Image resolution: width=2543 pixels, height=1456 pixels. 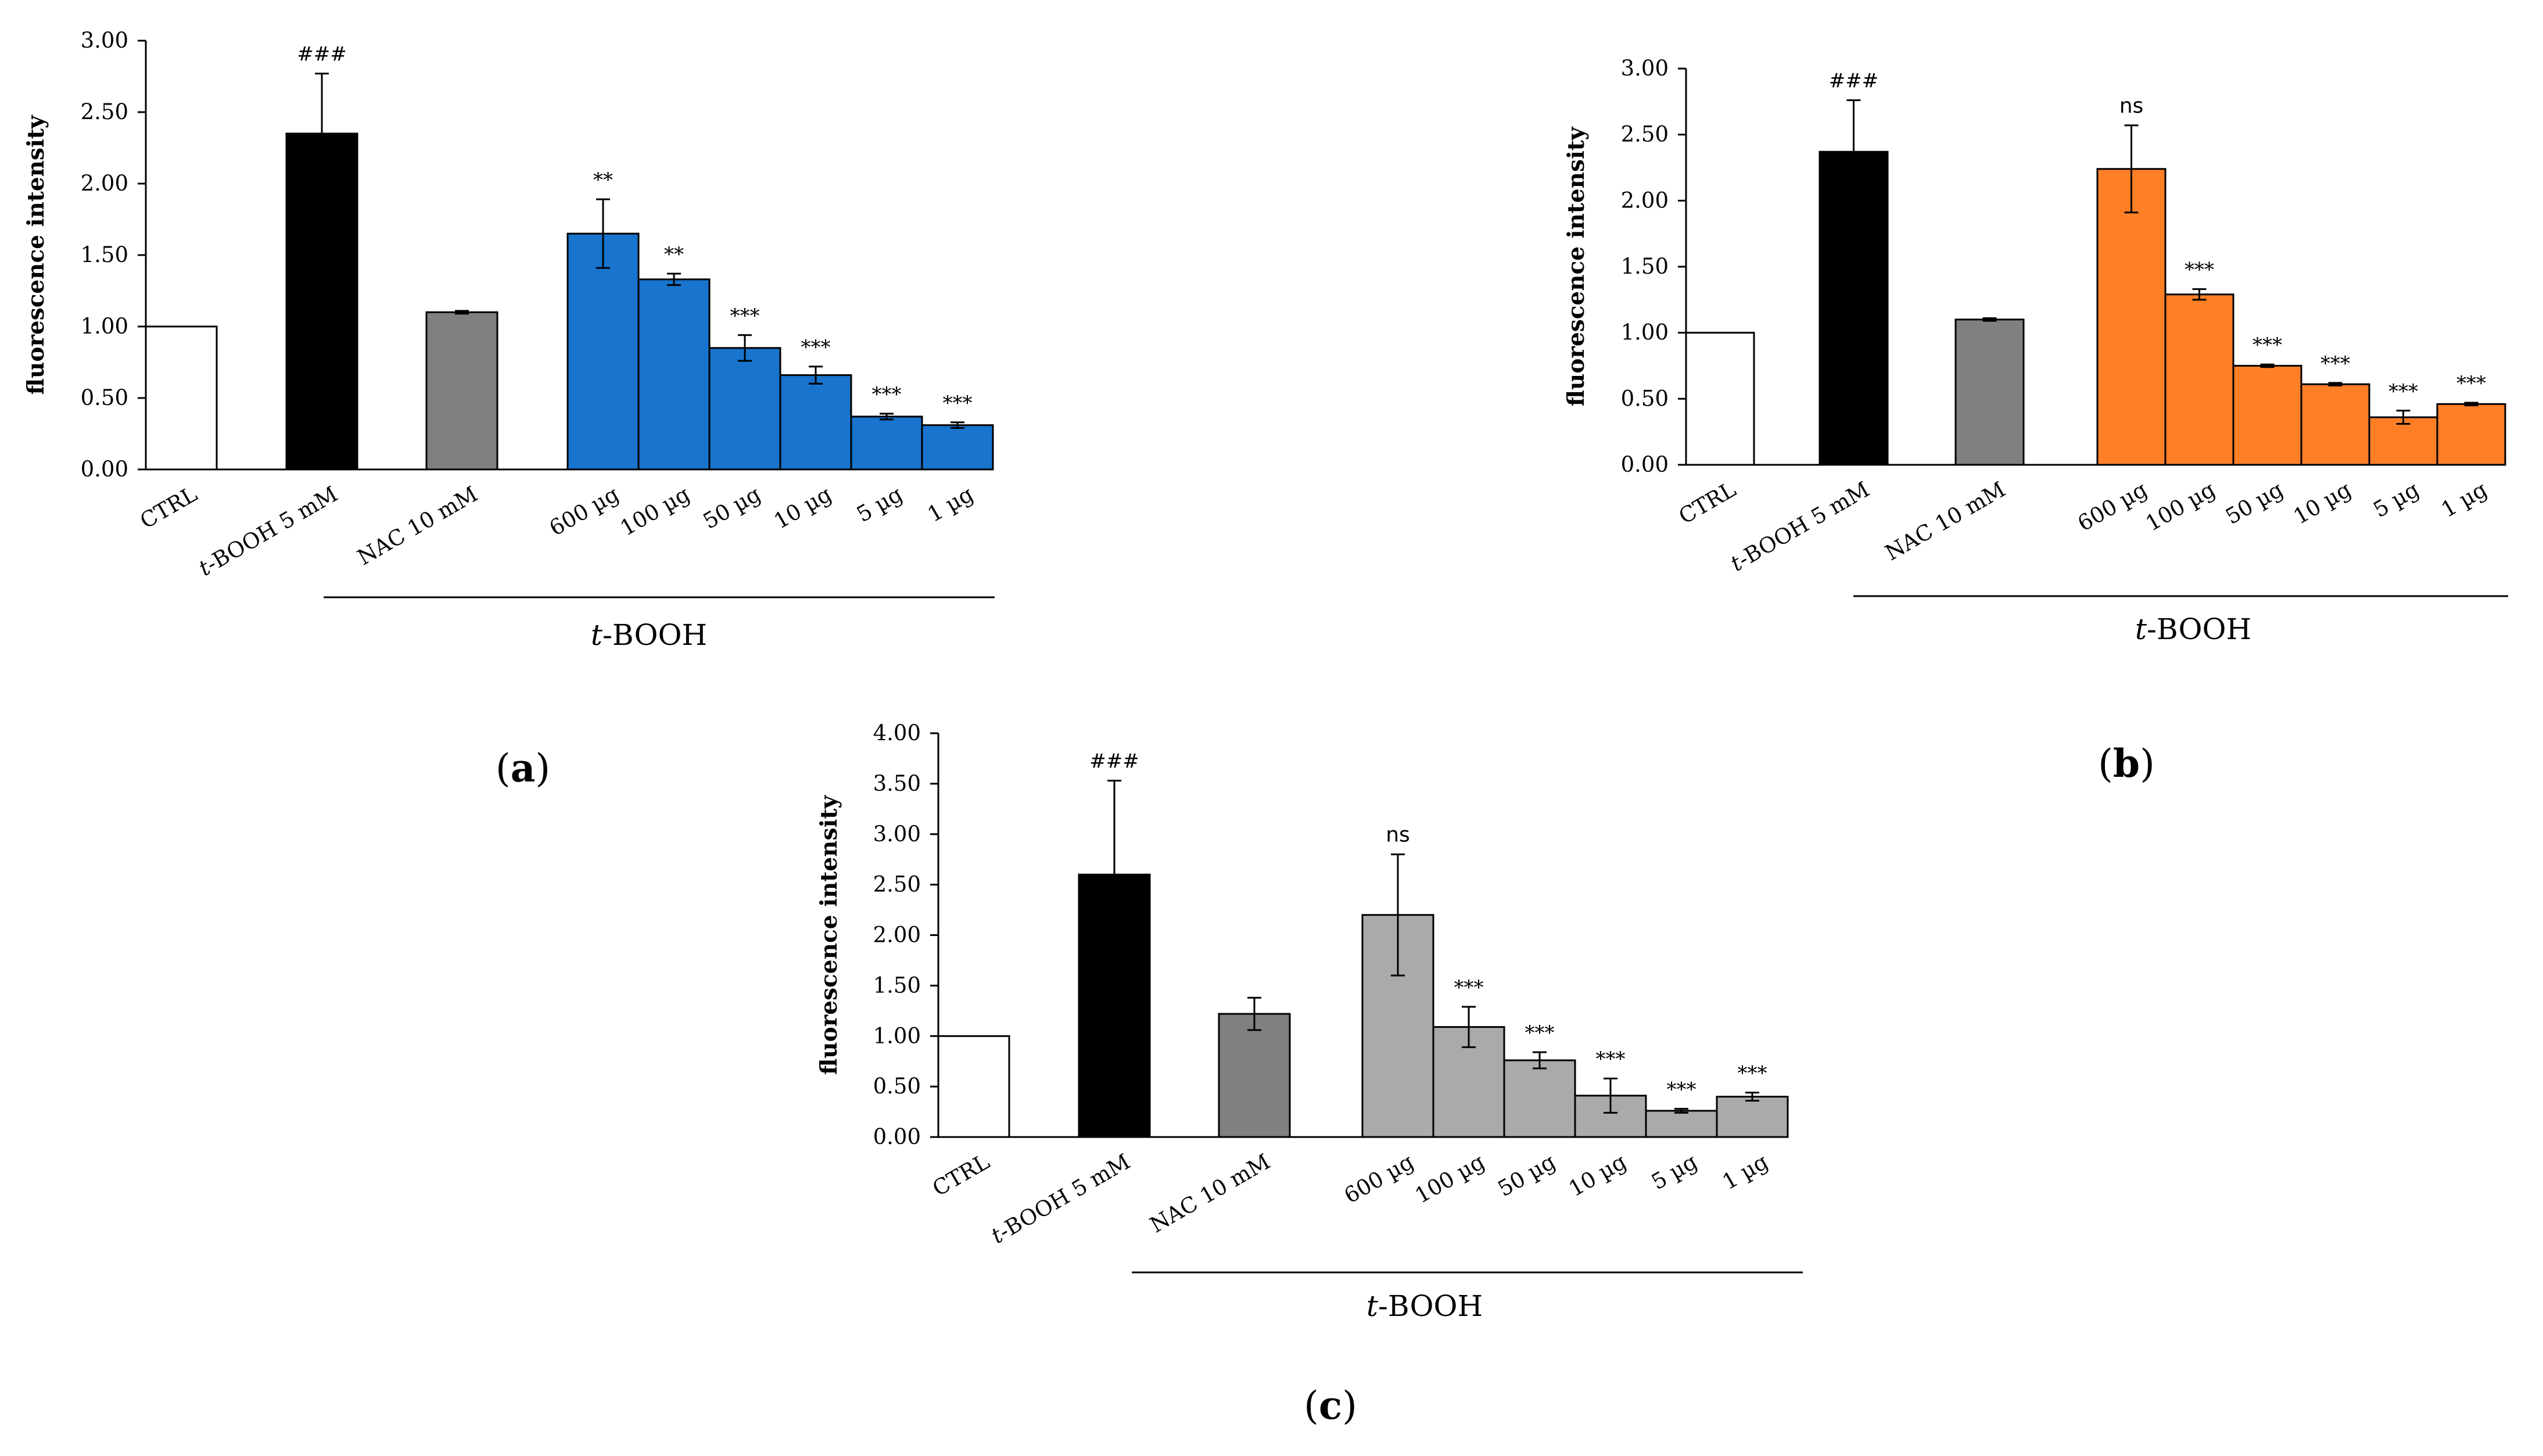 I want to click on significance-label: ###, so click(x=321, y=55).